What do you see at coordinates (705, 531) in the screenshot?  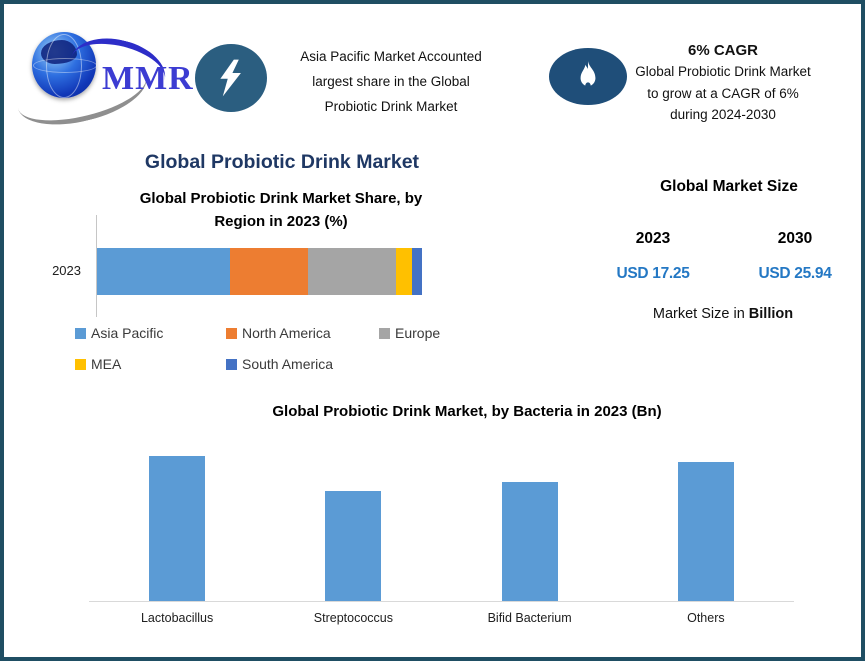 I see `bacteria-bar-others` at bounding box center [705, 531].